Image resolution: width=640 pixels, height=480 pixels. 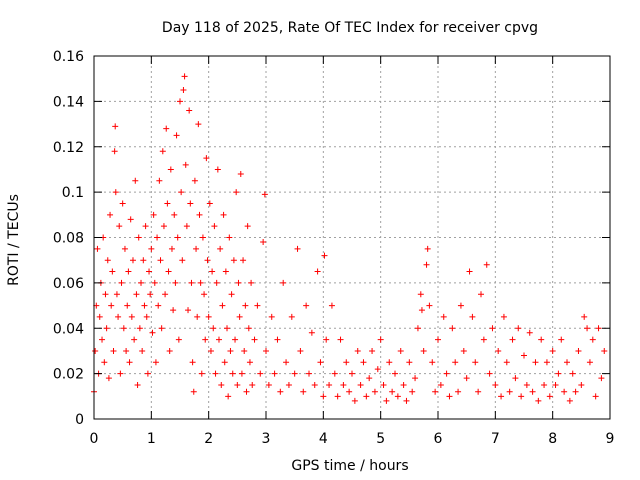 What do you see at coordinates (438, 439) in the screenshot?
I see `x-tick-label: 6` at bounding box center [438, 439].